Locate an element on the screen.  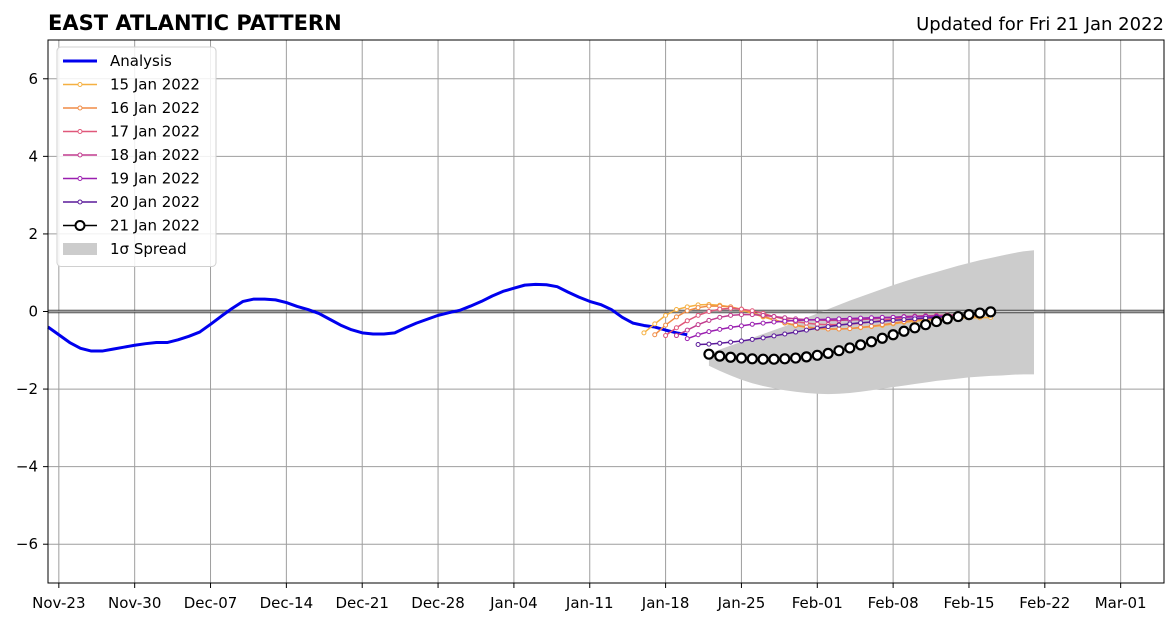
y-tick-label: 0 is located at coordinates (33, 312).